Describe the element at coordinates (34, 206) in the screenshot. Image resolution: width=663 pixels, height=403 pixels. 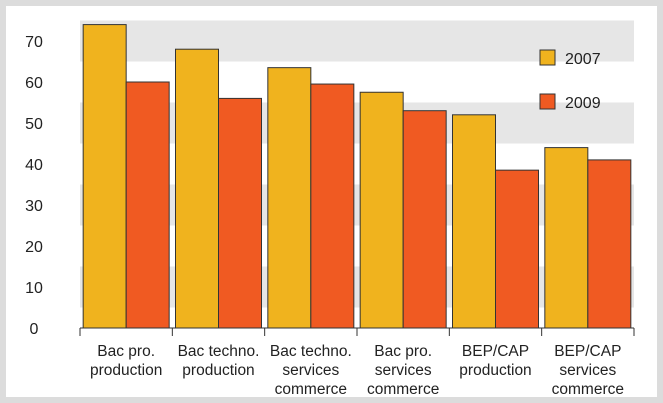
I see `y-tick-label: 30` at that location.